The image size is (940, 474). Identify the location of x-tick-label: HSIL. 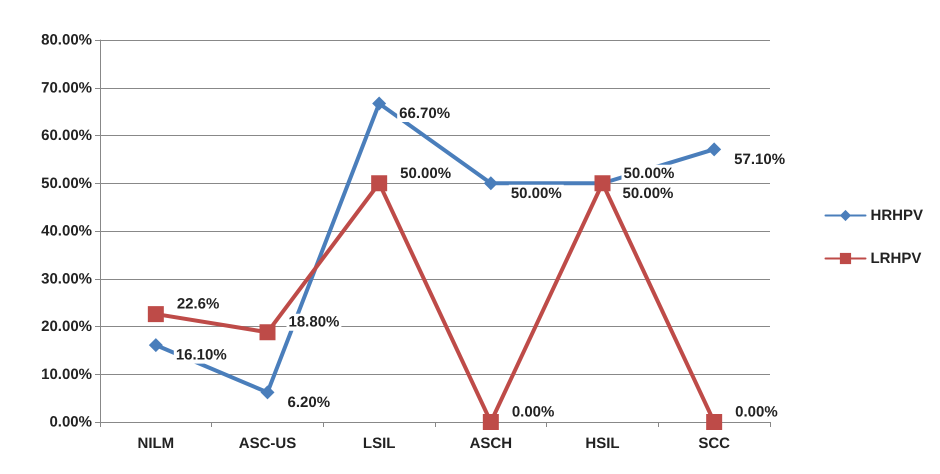
(602, 443).